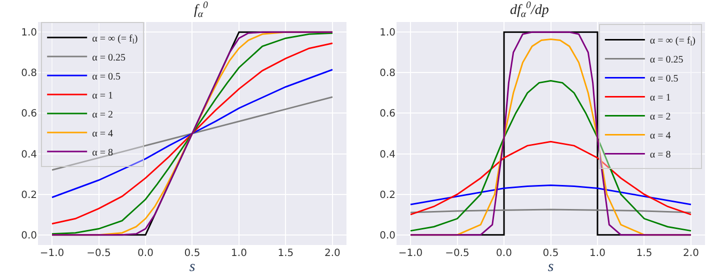 The height and width of the screenshot is (279, 713). What do you see at coordinates (529, 10) in the screenshot?
I see `chart-title: df$_{α}$$^{0}$/dp` at bounding box center [529, 10].